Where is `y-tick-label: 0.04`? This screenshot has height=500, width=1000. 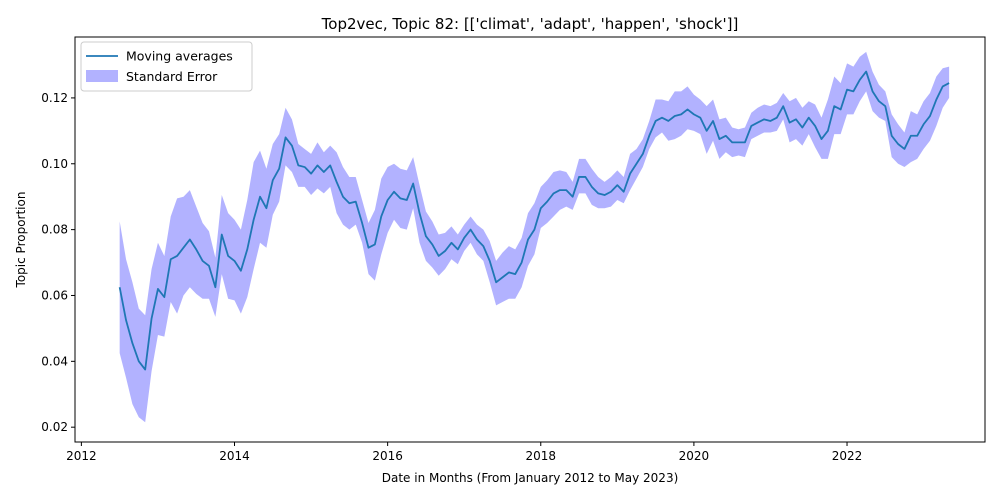
y-tick-label: 0.04 is located at coordinates (54, 361).